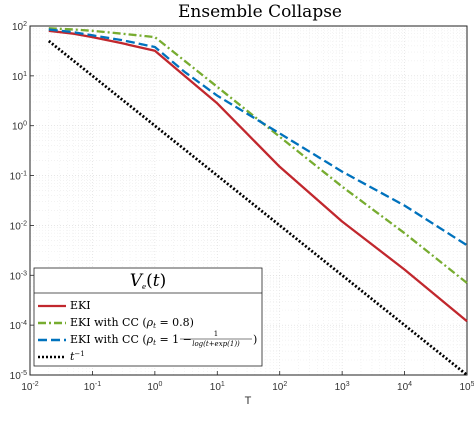 Image resolution: width=474 pixels, height=431 pixels. What do you see at coordinates (77, 356) in the screenshot?
I see `legend-label-tinv: t−1` at bounding box center [77, 356].